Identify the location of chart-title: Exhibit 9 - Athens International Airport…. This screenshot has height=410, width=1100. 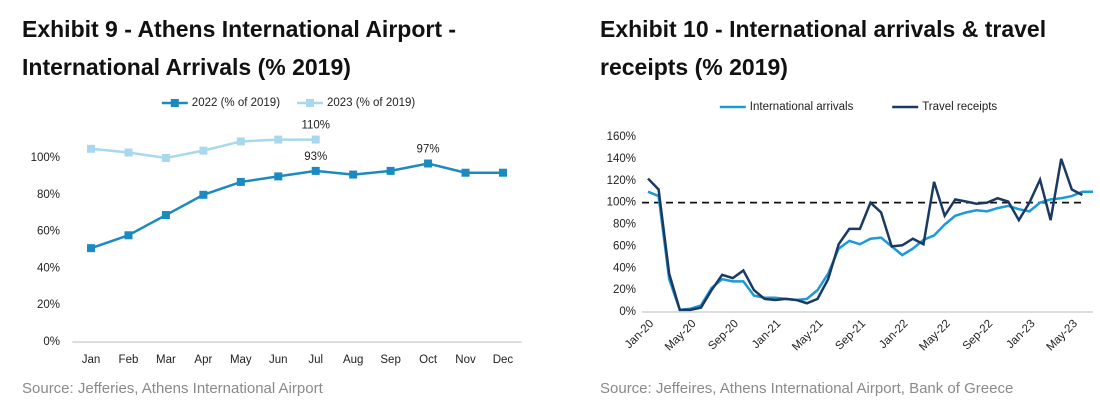
(239, 48).